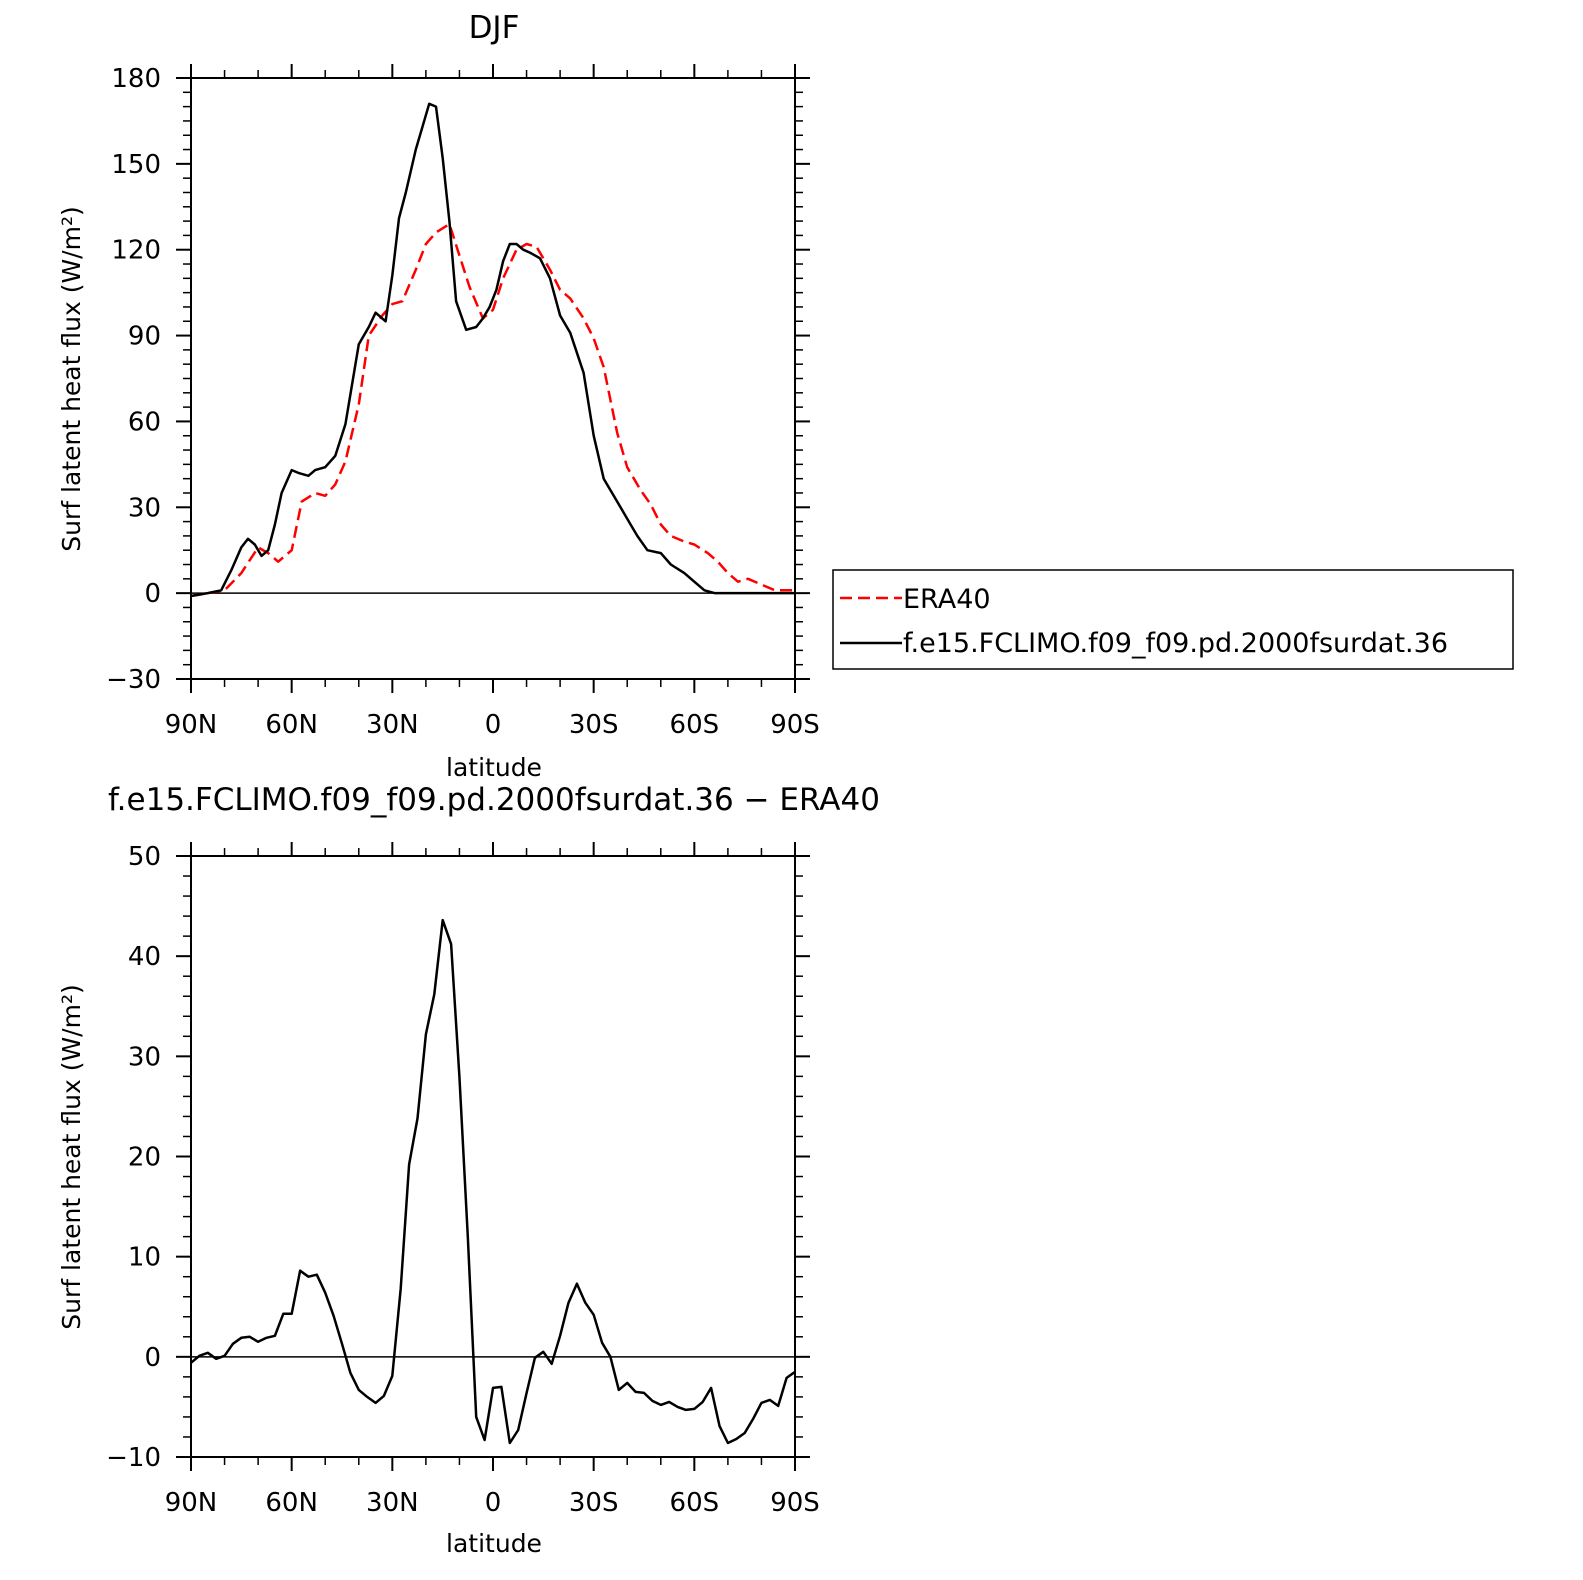 This screenshot has height=1580, width=1583. I want to click on y-tick-label: −10, so click(133, 1458).